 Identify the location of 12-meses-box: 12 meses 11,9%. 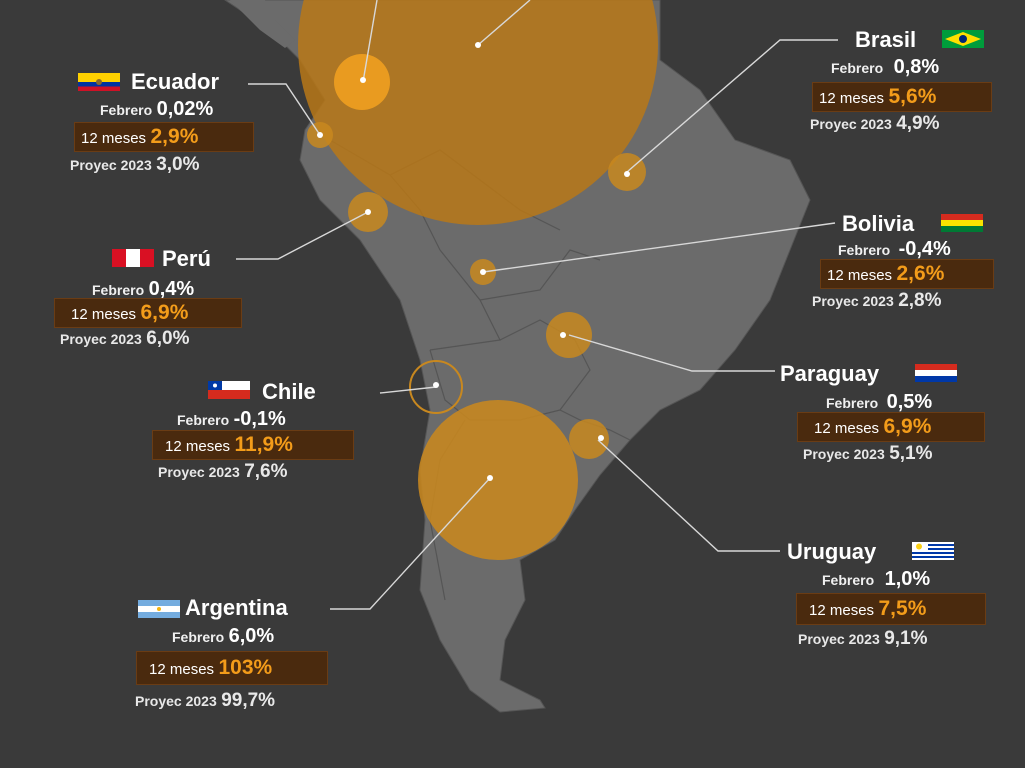
(253, 445).